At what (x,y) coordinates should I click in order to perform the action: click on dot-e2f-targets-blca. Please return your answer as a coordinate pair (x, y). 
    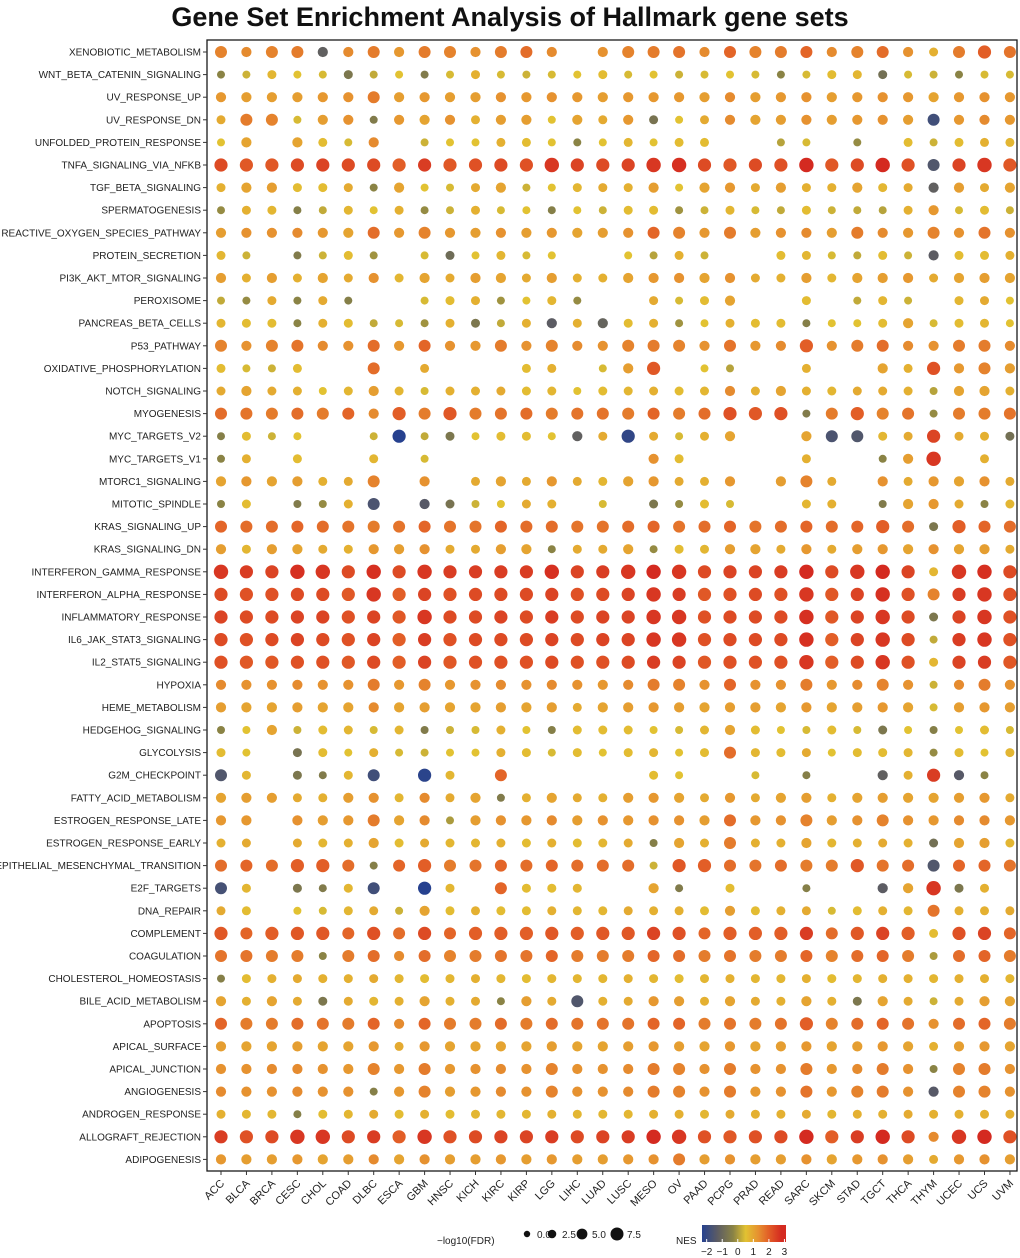
    Looking at the image, I should click on (246, 888).